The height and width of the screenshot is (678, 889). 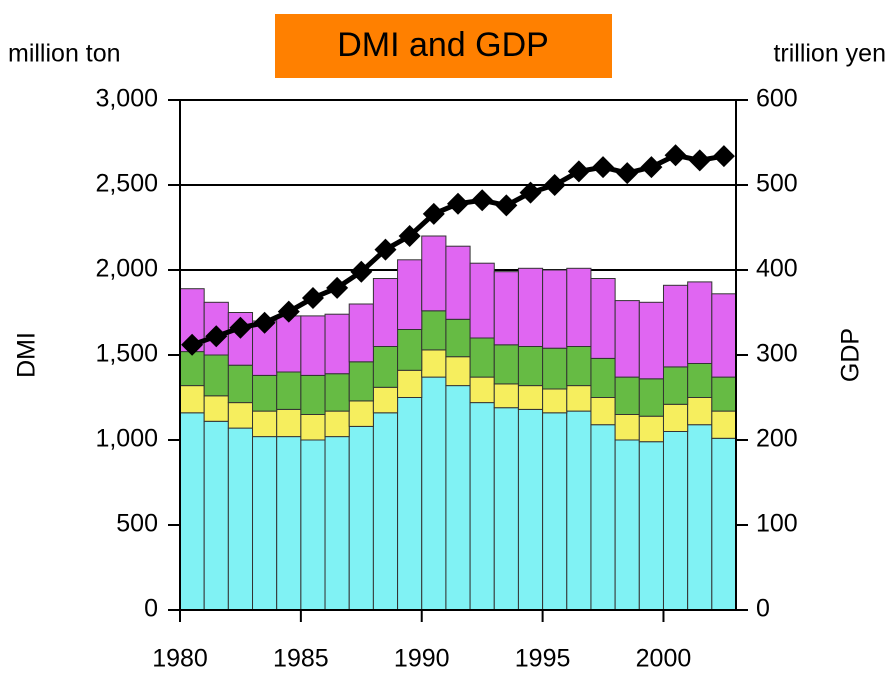 I want to click on y-tick-label: 500, so click(x=137, y=524).